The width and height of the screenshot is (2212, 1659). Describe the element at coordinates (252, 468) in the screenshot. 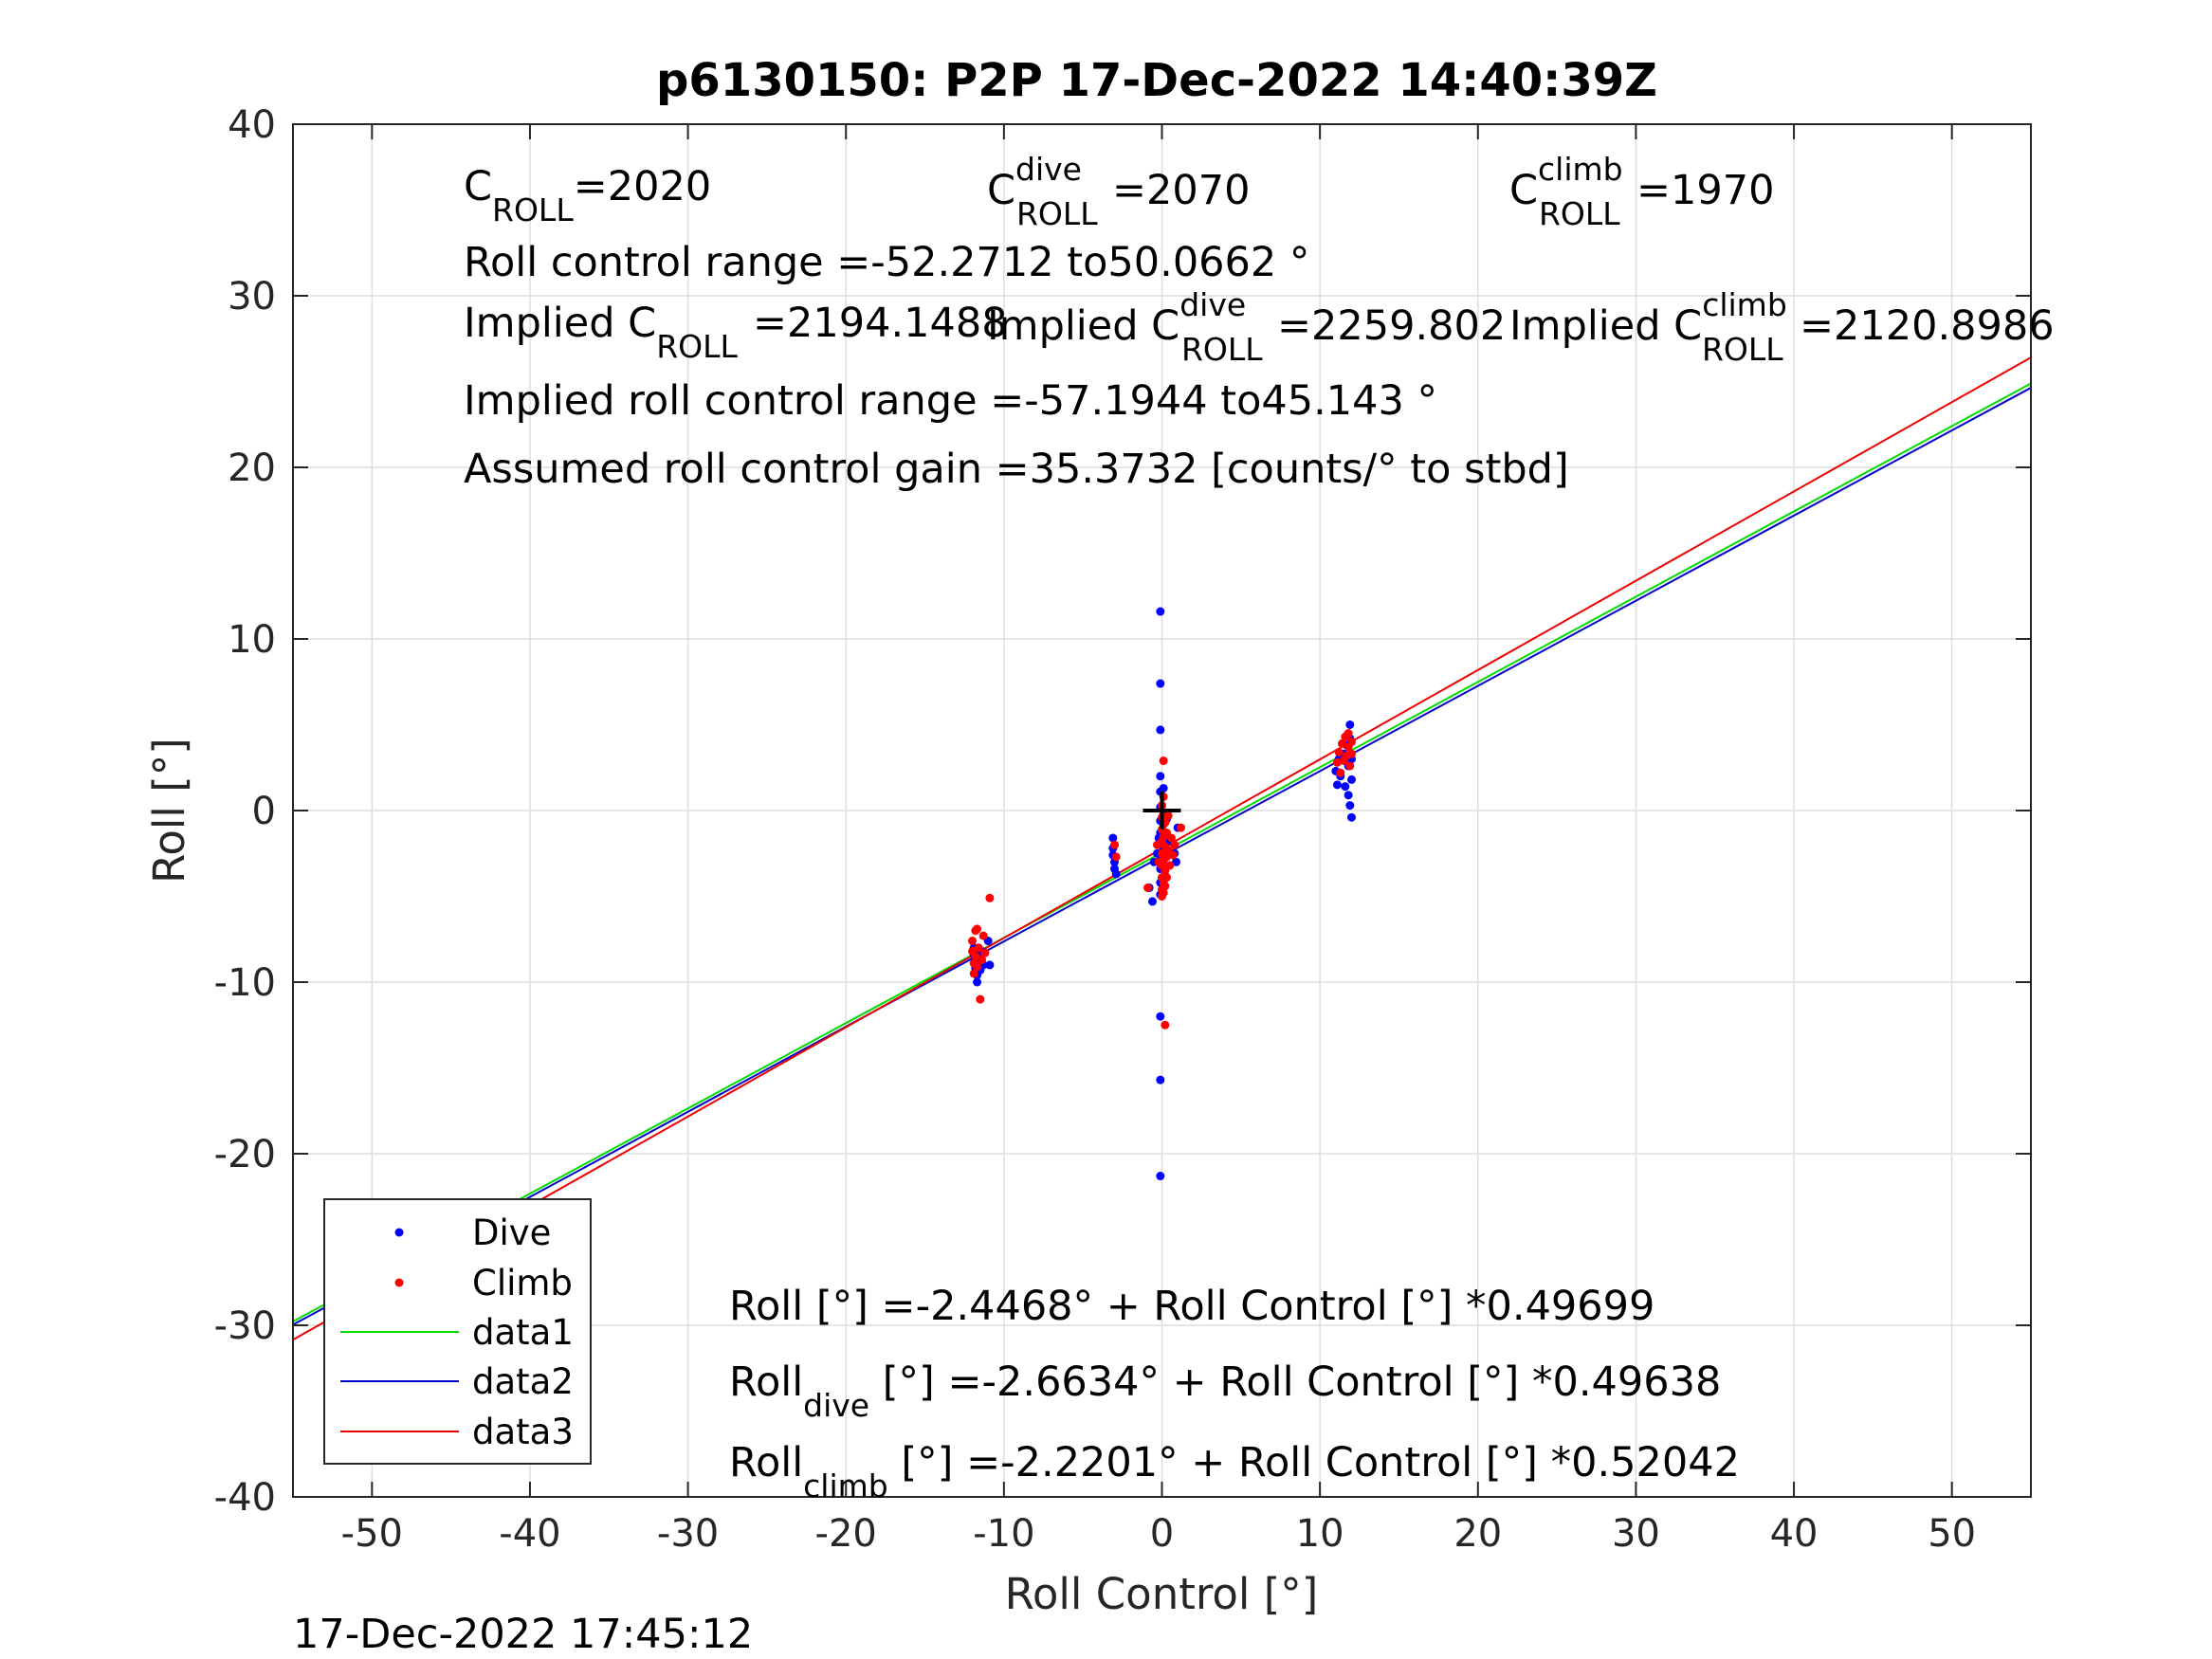

I see `y-tick-label: 20` at that location.